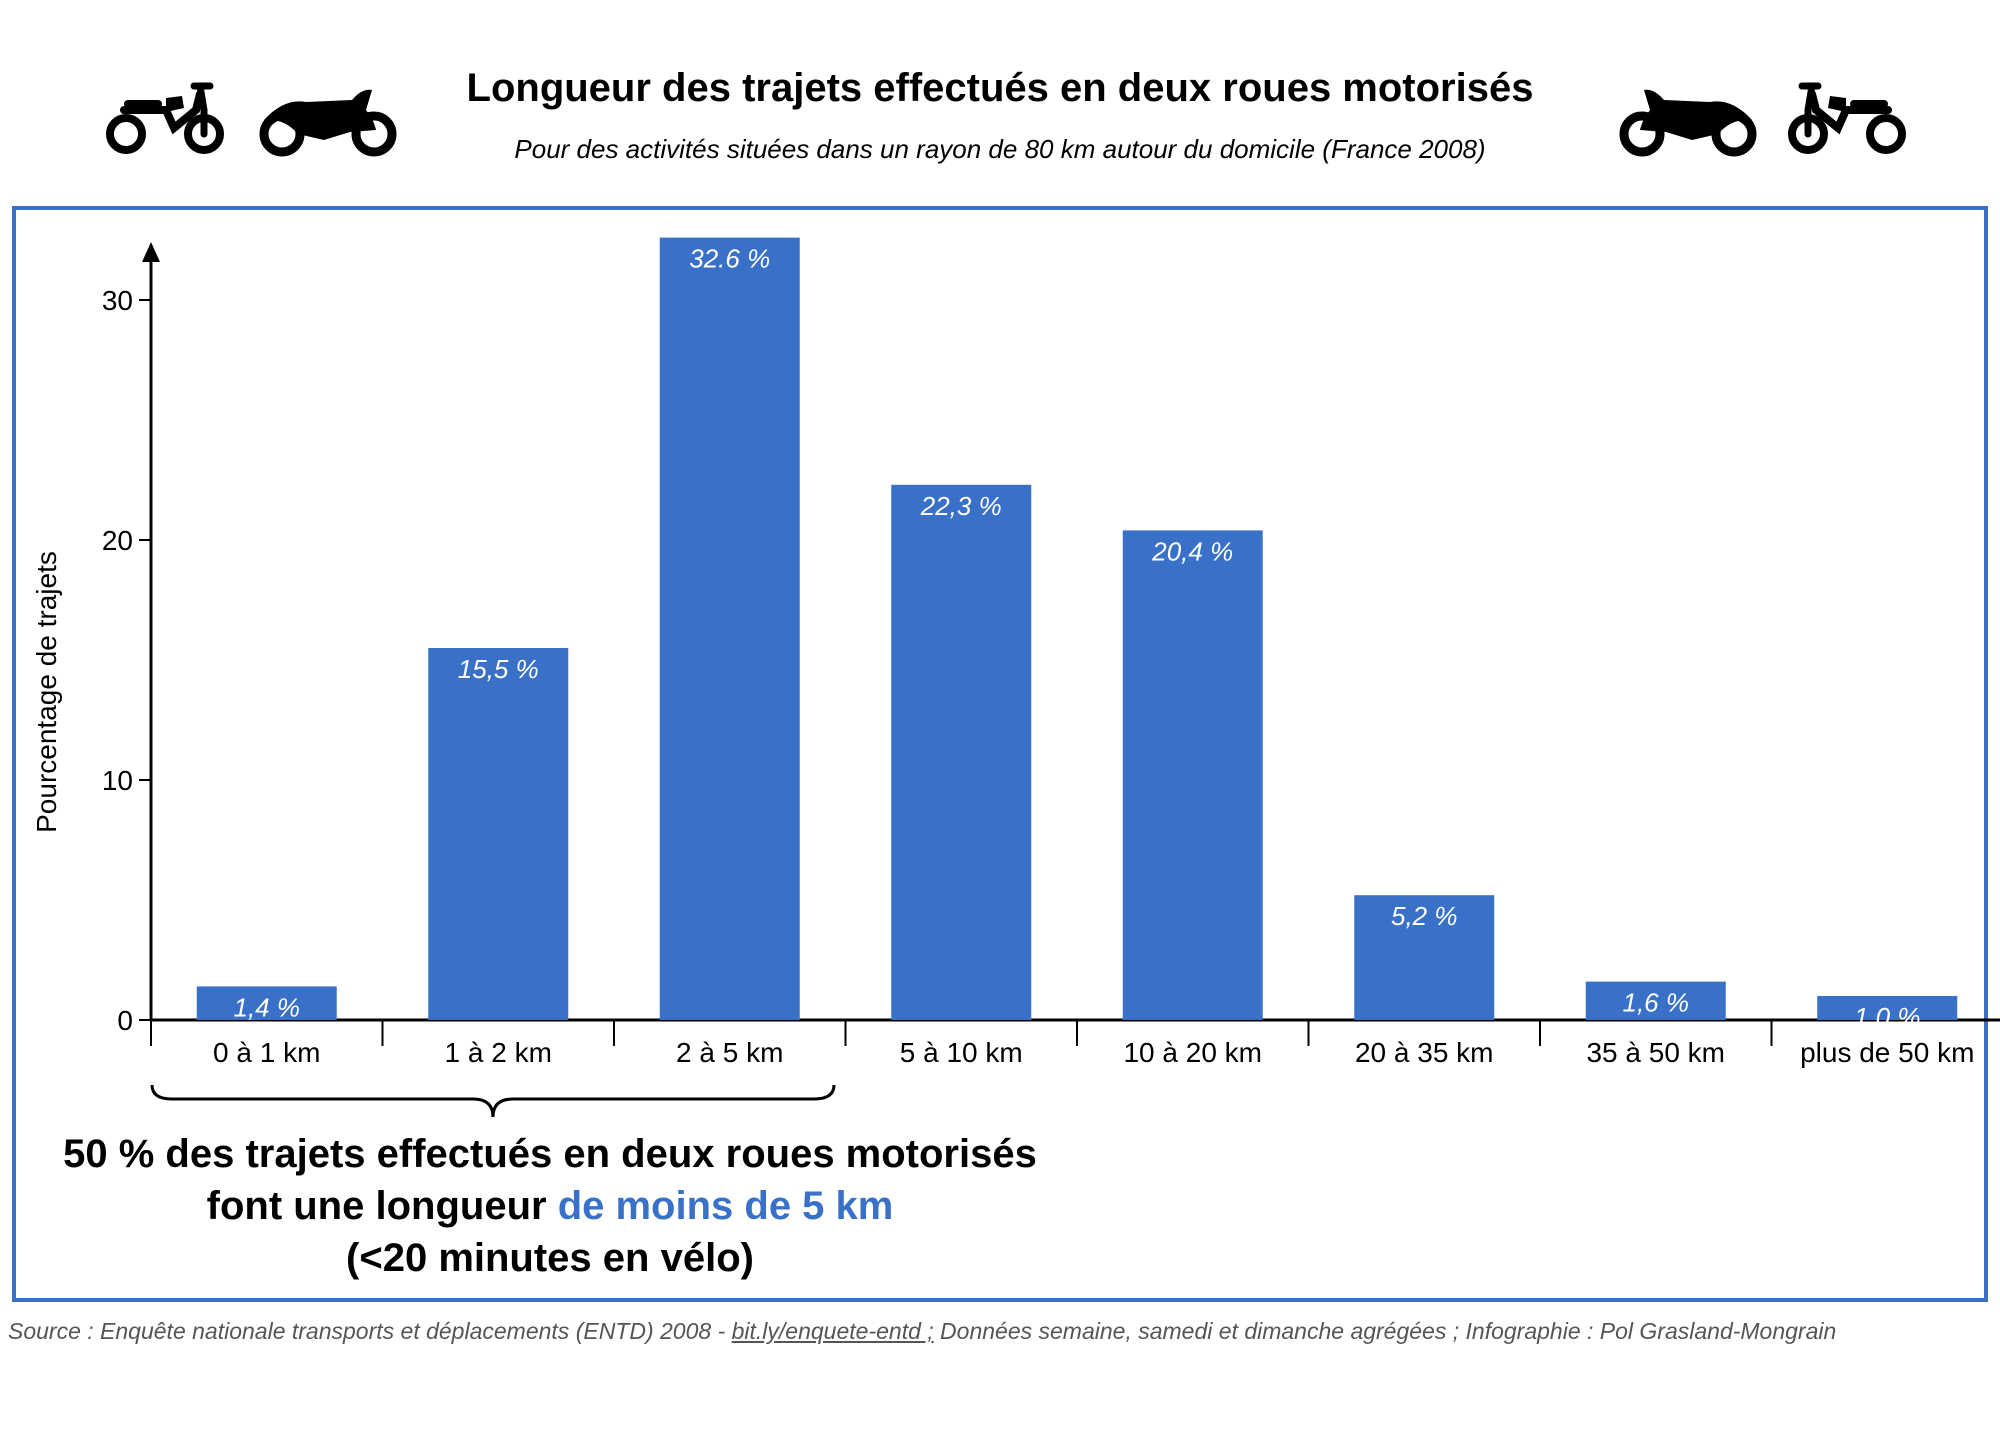  What do you see at coordinates (1192, 551) in the screenshot?
I see `bar-value-label: 20,4 %` at bounding box center [1192, 551].